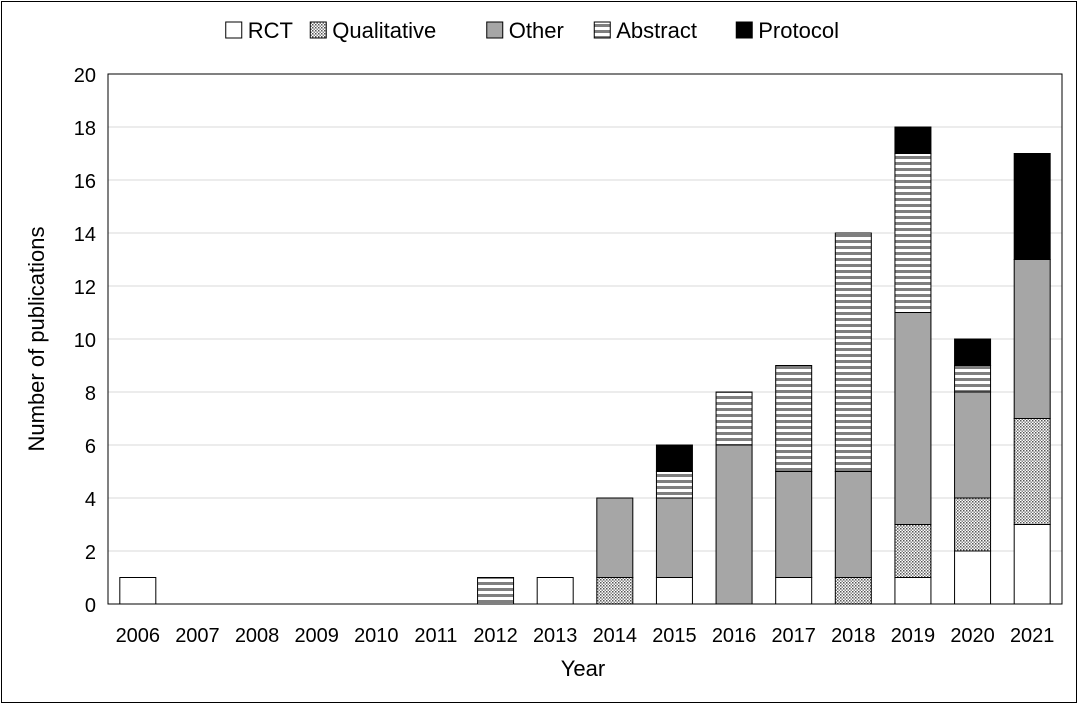 This screenshot has height=706, width=1080. Describe the element at coordinates (853, 524) in the screenshot. I see `bar-2018-other` at that location.